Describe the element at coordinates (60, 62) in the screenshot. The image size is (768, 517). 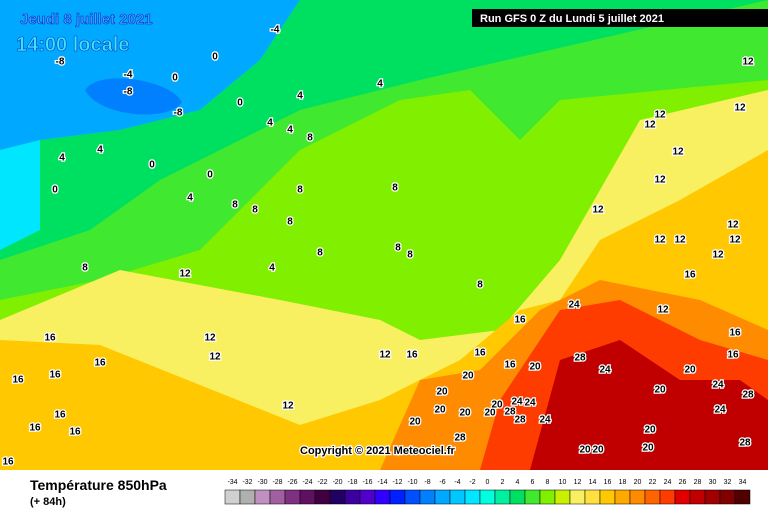
I see `contour-label: -8` at that location.